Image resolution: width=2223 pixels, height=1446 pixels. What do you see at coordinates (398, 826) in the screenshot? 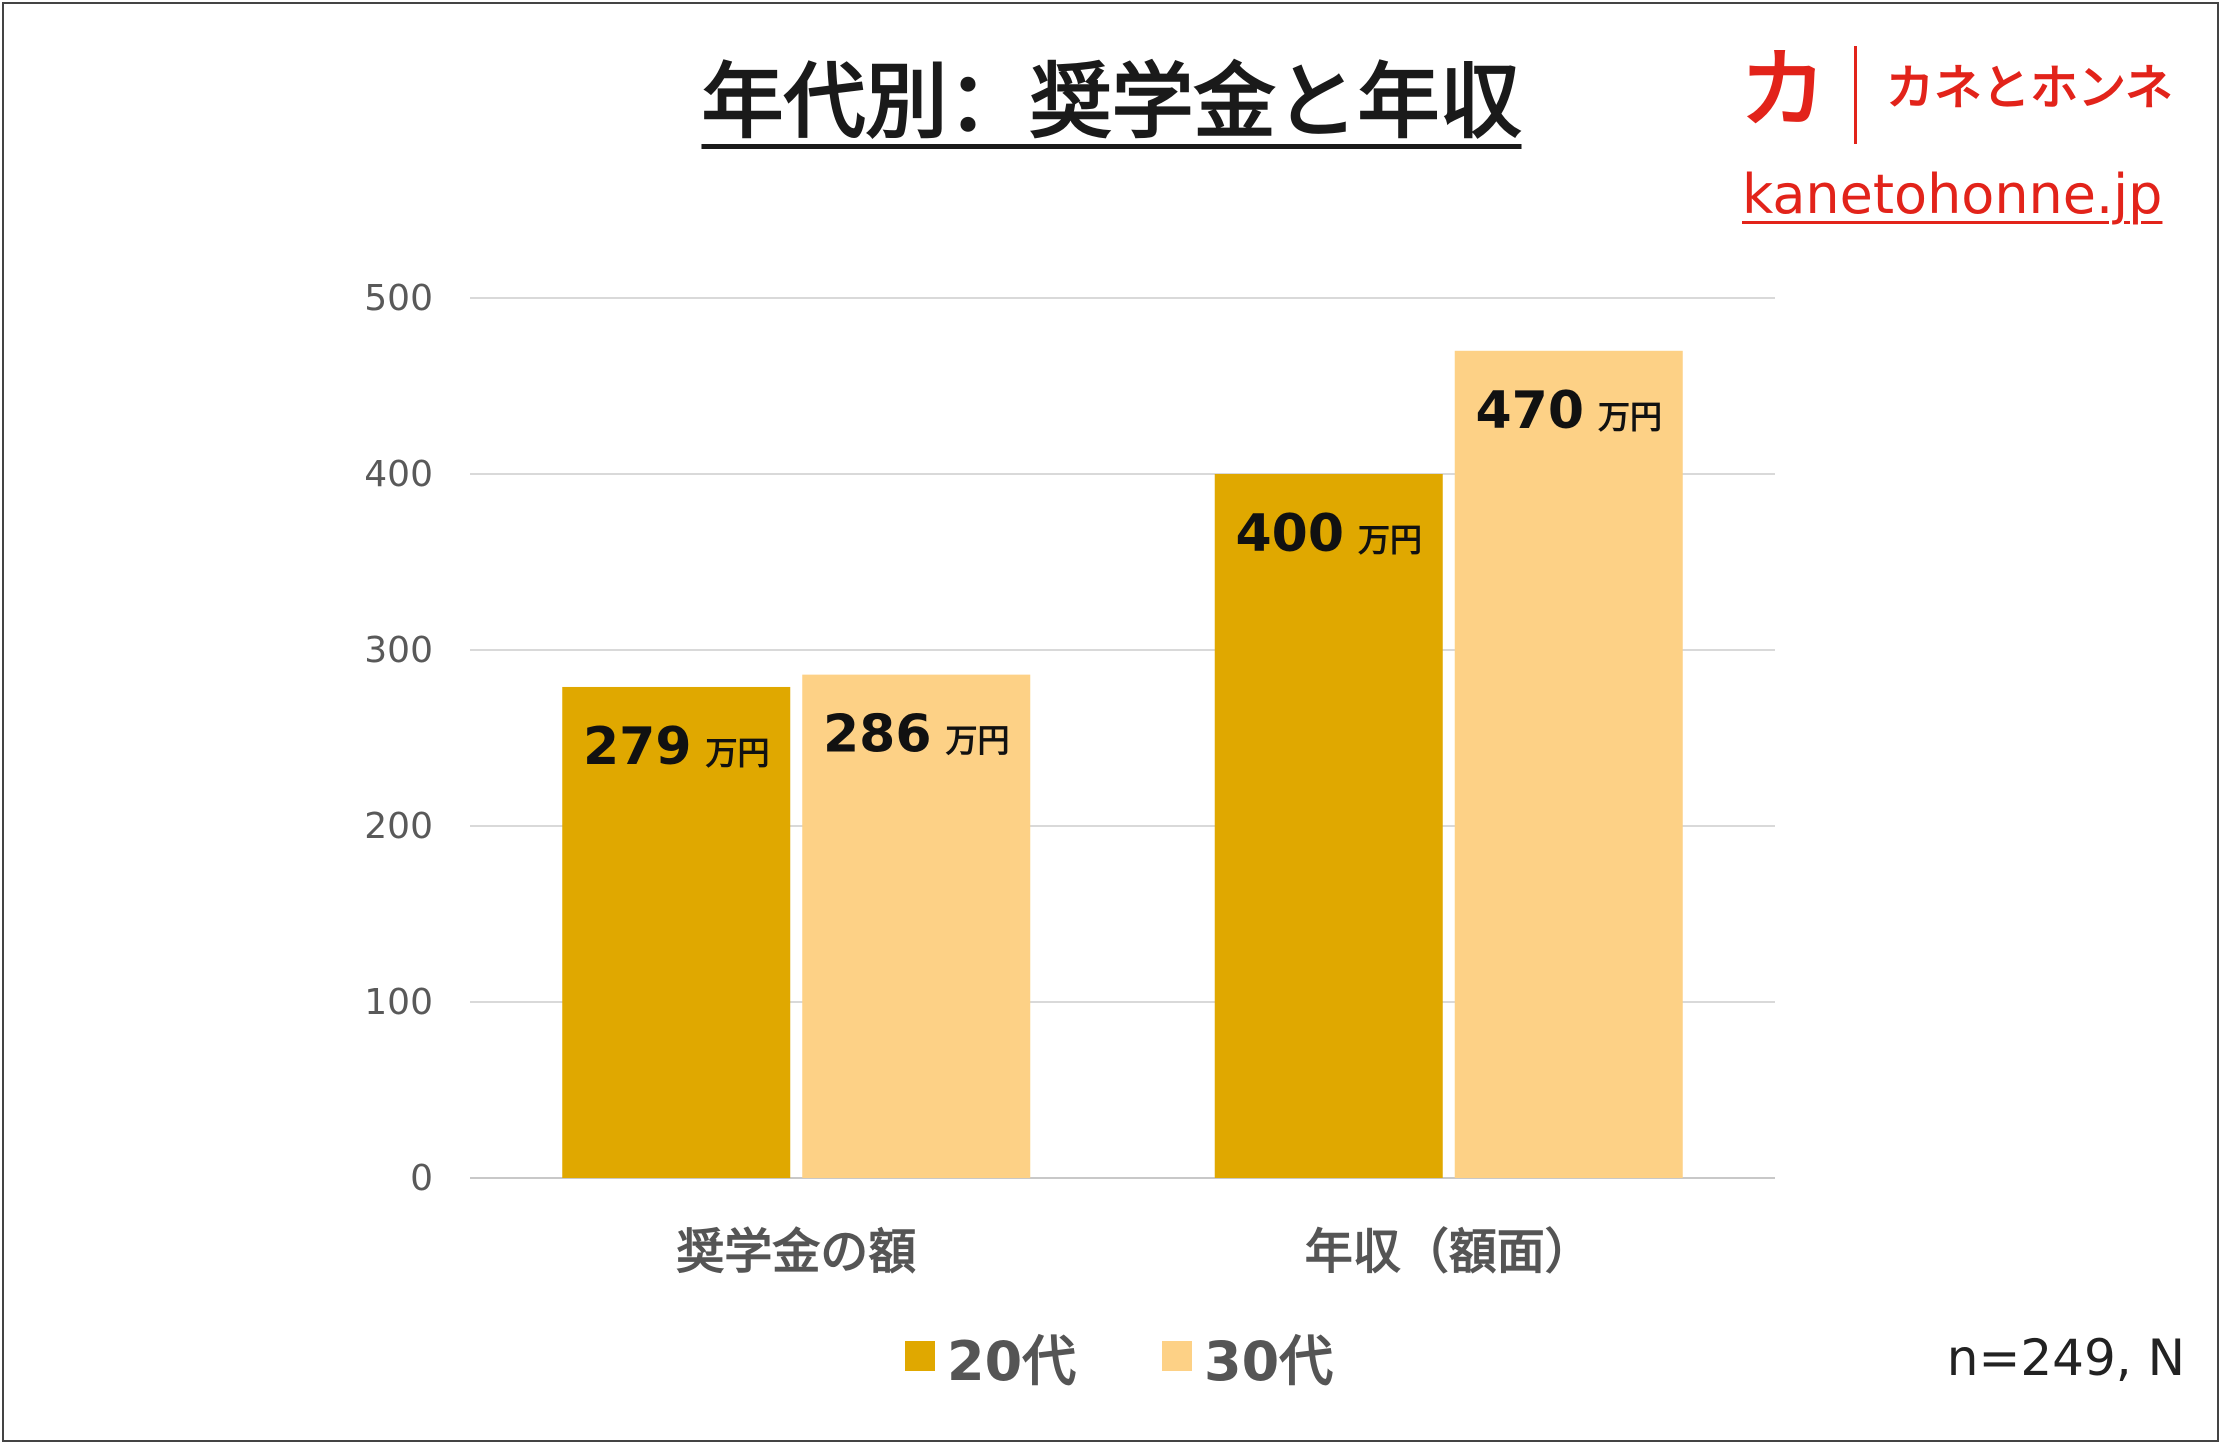
I see `y-tick-label: 200` at bounding box center [398, 826].